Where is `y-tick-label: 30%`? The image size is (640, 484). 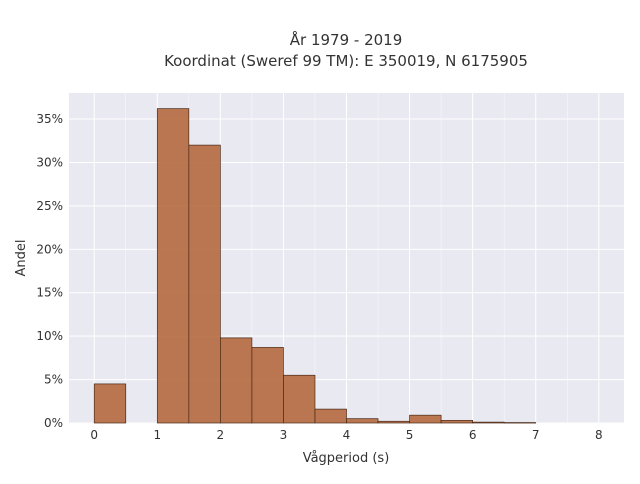 y-tick-label: 30% is located at coordinates (49, 162).